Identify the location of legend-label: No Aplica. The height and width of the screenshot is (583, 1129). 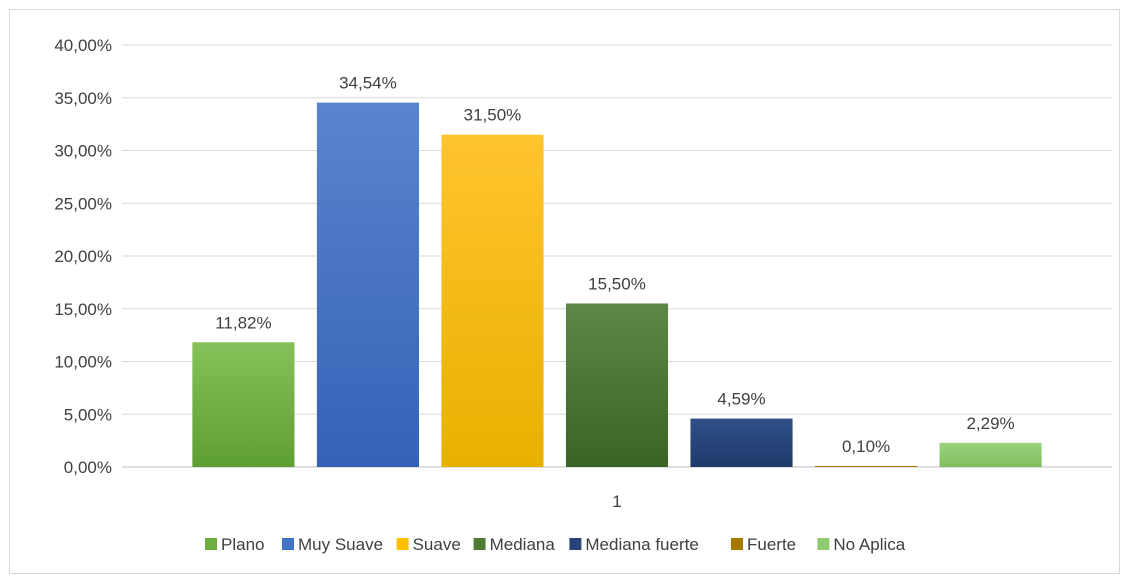
(869, 544).